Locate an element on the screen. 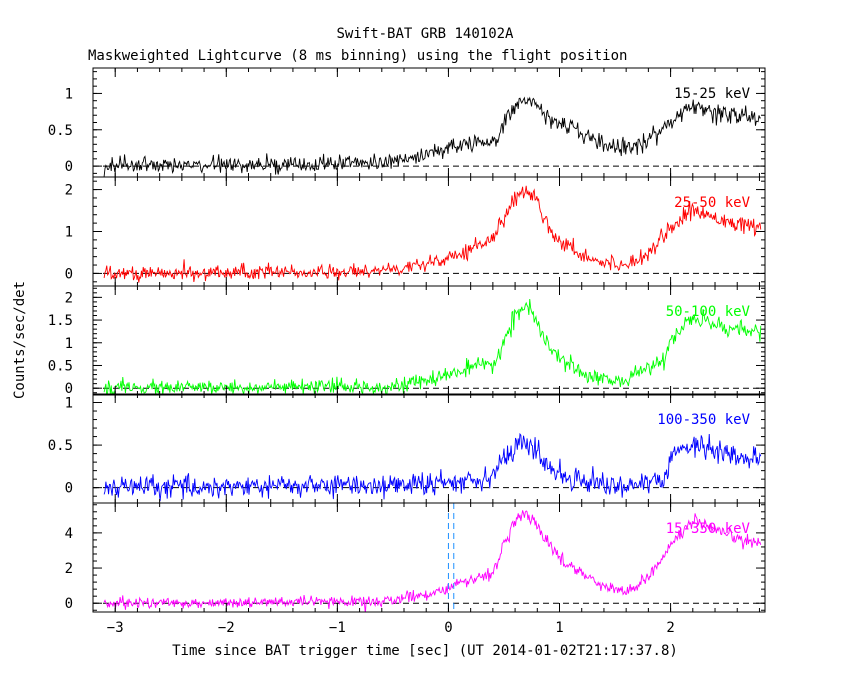  panel-2: 25-50 keV 0 1 2 is located at coordinates (415, 231).